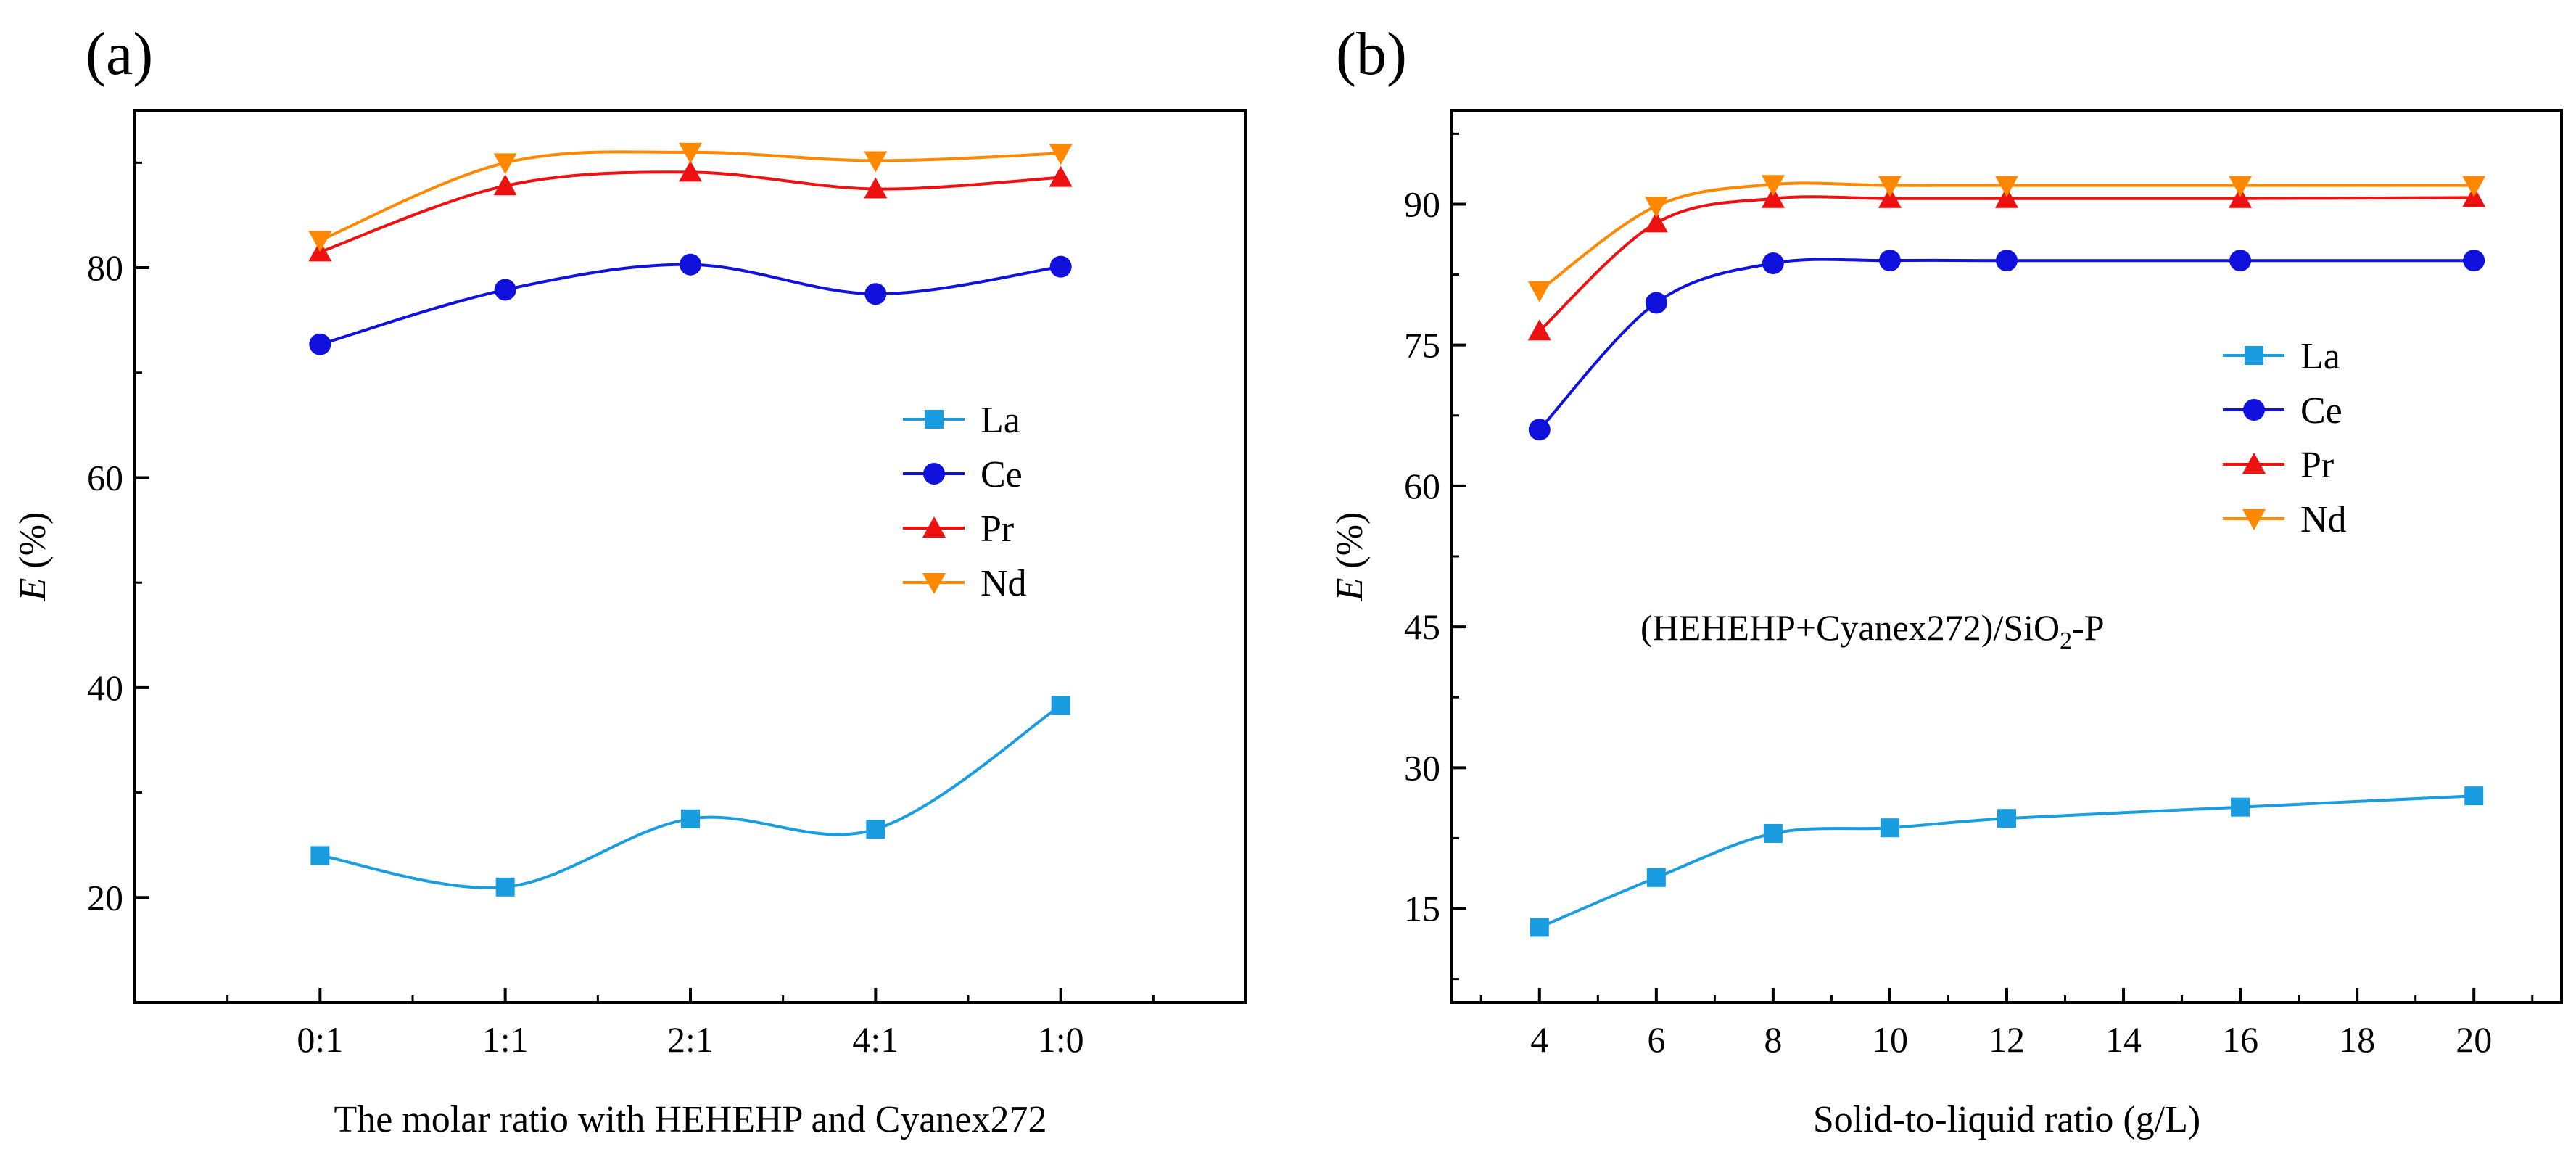 The image size is (2576, 1157). Describe the element at coordinates (690, 304) in the screenshot. I see `panel-a-series-line-ce` at that location.